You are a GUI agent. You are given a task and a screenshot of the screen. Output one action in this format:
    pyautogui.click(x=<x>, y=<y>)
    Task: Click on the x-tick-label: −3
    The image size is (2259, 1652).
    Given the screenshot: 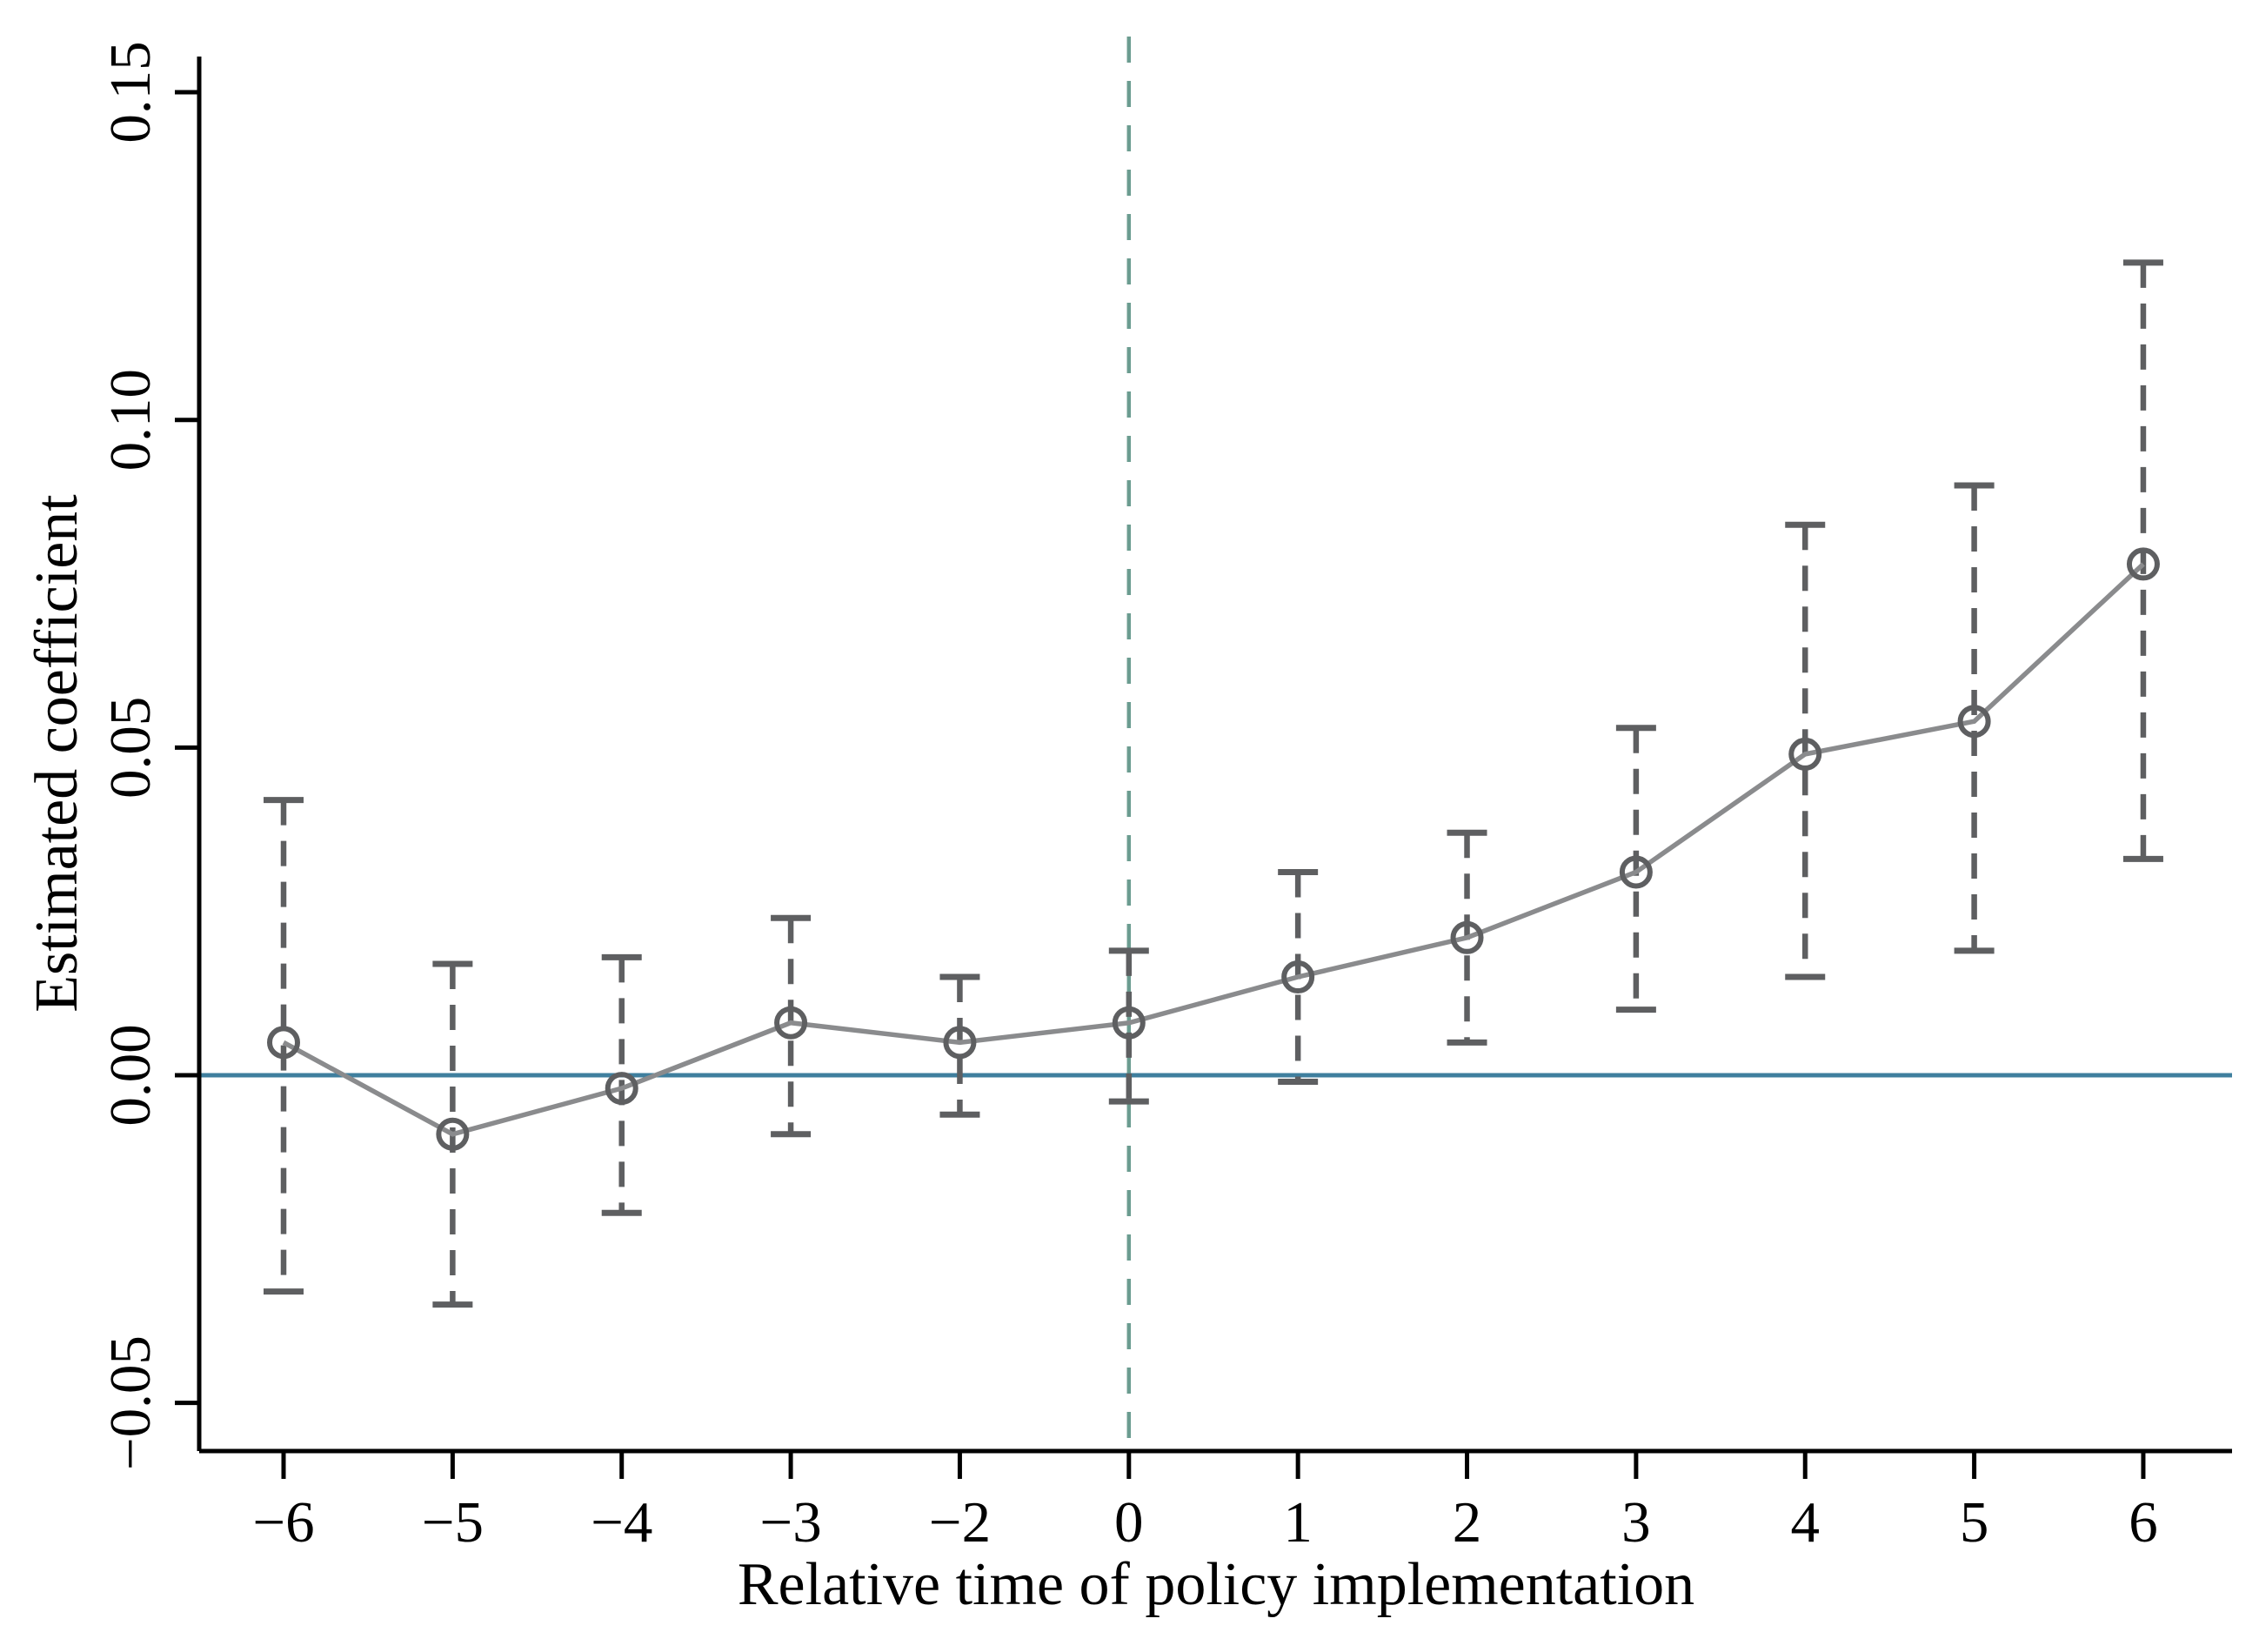 What is the action you would take?
    pyautogui.click(x=790, y=1522)
    